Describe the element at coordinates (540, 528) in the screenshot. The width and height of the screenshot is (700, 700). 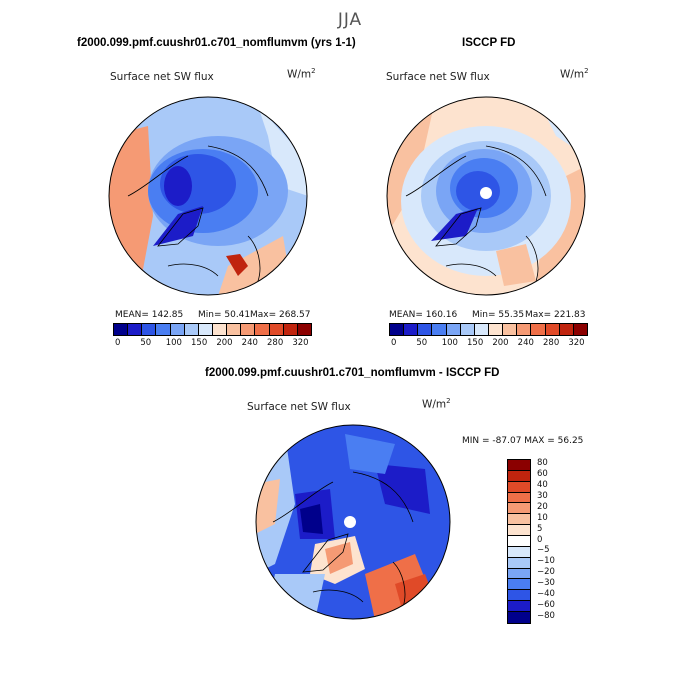
I see `colorbar-tick-label: 5` at that location.